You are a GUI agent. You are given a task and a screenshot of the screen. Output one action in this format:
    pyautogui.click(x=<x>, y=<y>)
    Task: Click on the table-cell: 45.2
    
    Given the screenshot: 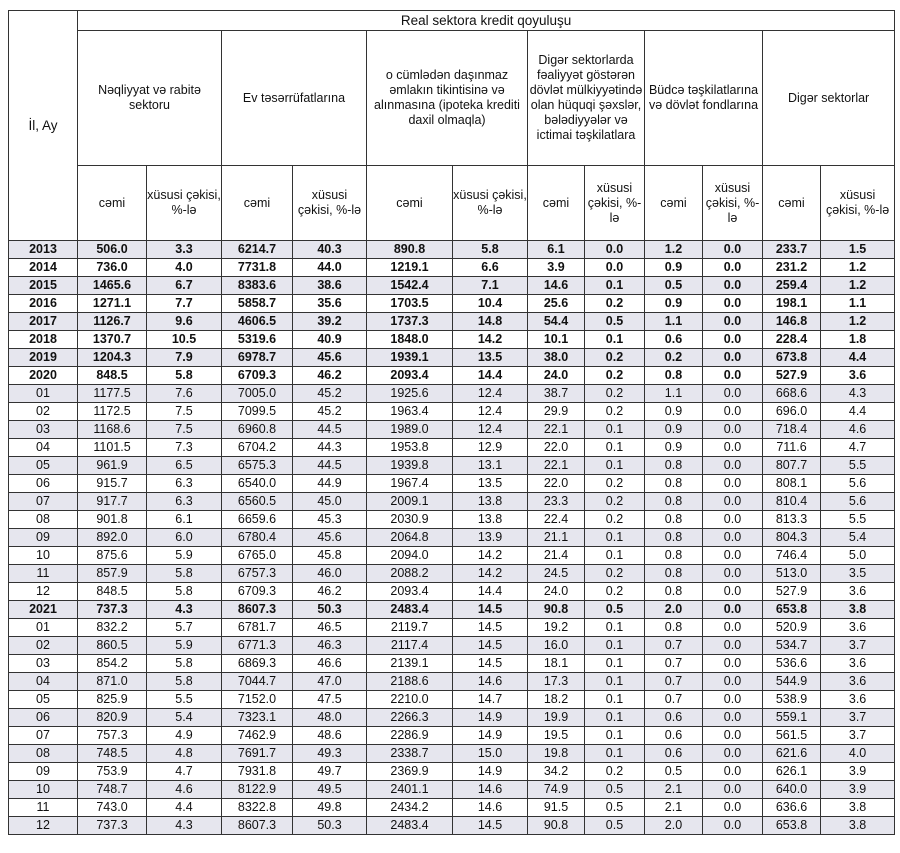 What is the action you would take?
    pyautogui.click(x=329, y=411)
    